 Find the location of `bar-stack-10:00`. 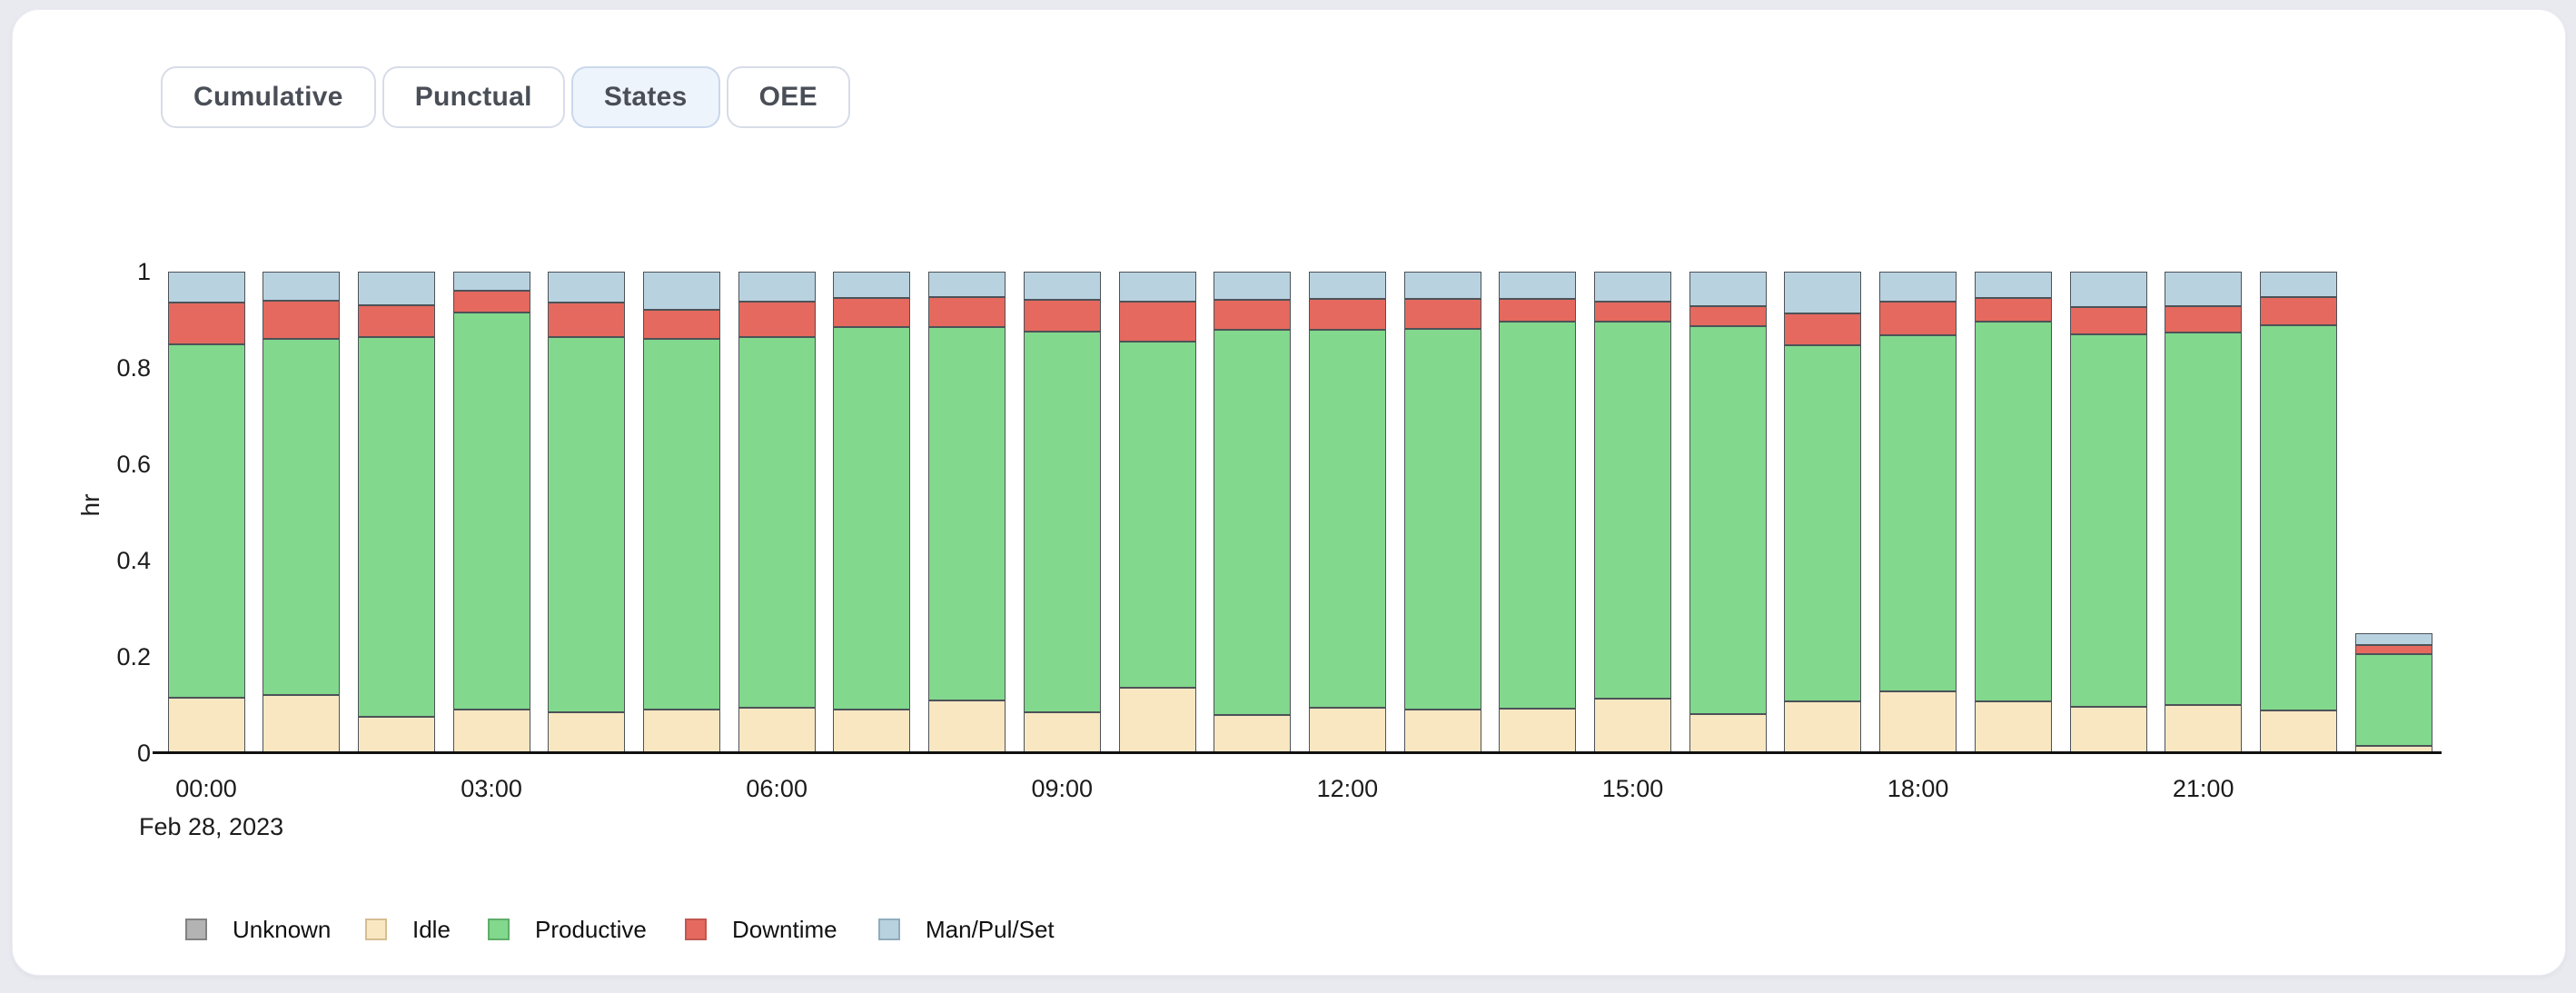

bar-stack-10:00 is located at coordinates (1157, 512).